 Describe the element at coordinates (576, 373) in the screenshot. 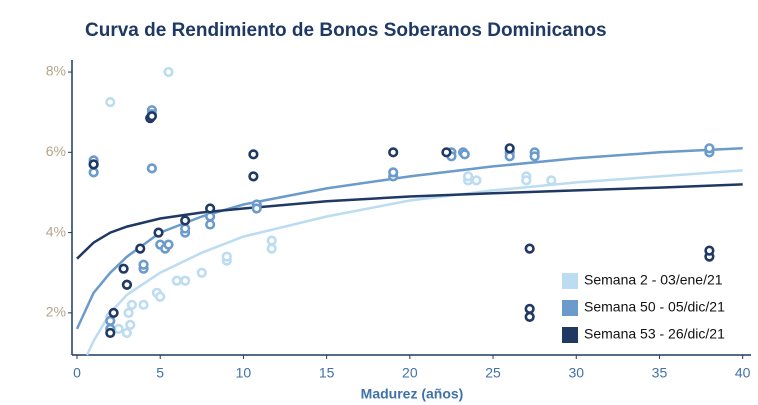

I see `x-tick-label: 30` at that location.